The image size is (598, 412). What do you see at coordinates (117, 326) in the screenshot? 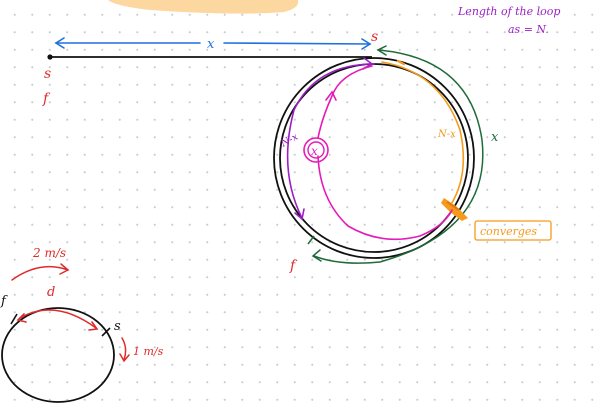
I see `s-small-label: s` at bounding box center [117, 326].